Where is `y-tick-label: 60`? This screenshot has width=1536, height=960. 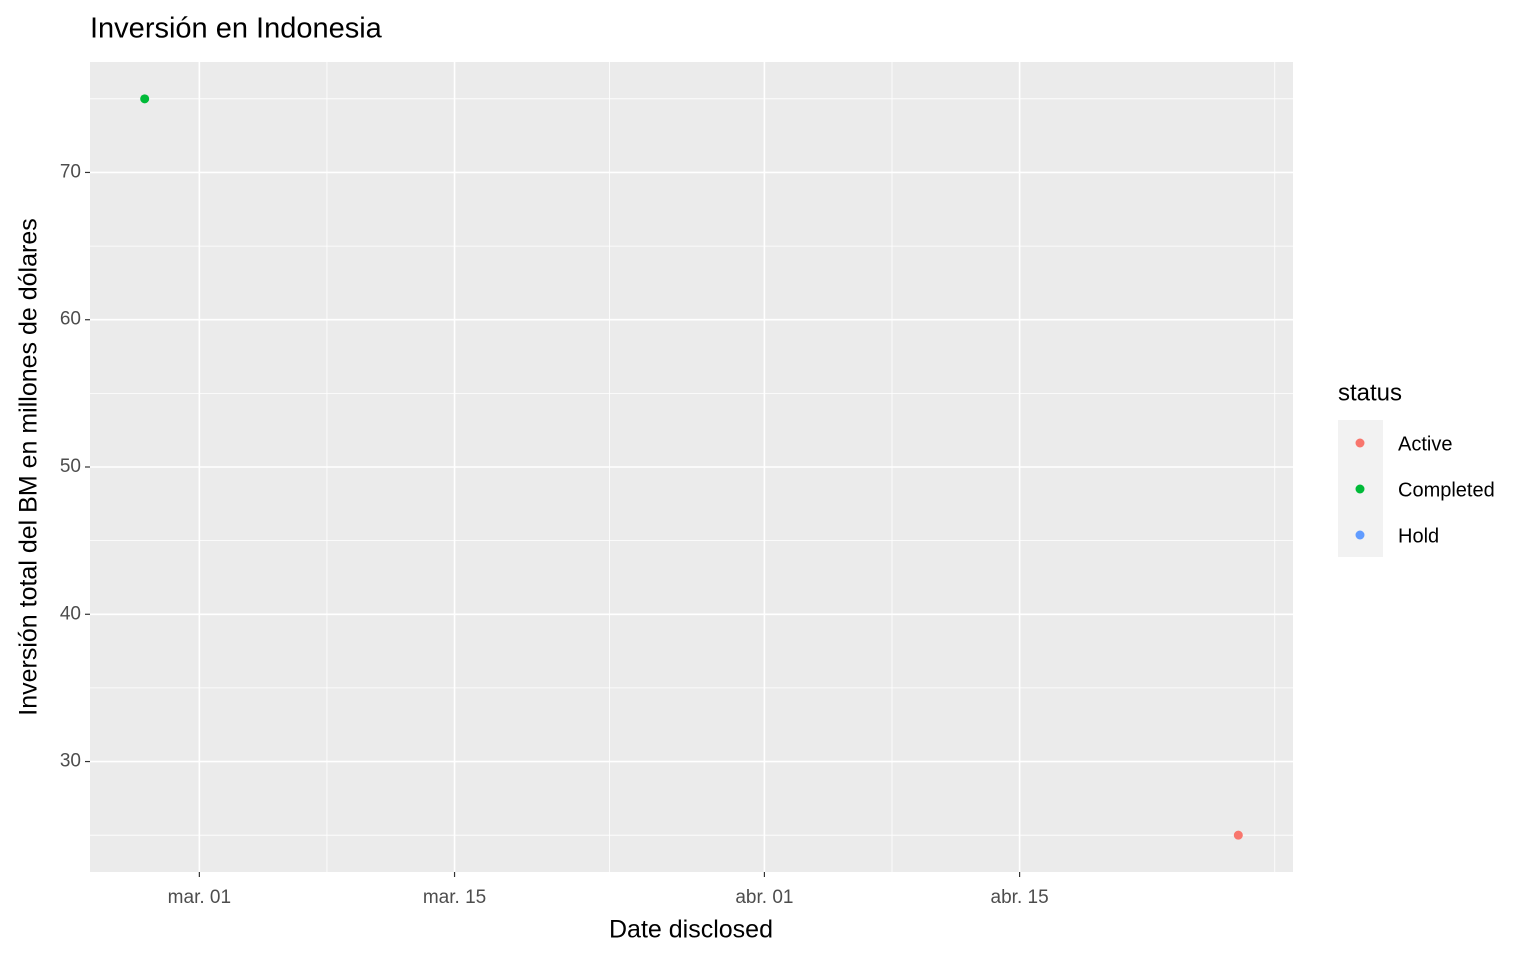 y-tick-label: 60 is located at coordinates (70, 319).